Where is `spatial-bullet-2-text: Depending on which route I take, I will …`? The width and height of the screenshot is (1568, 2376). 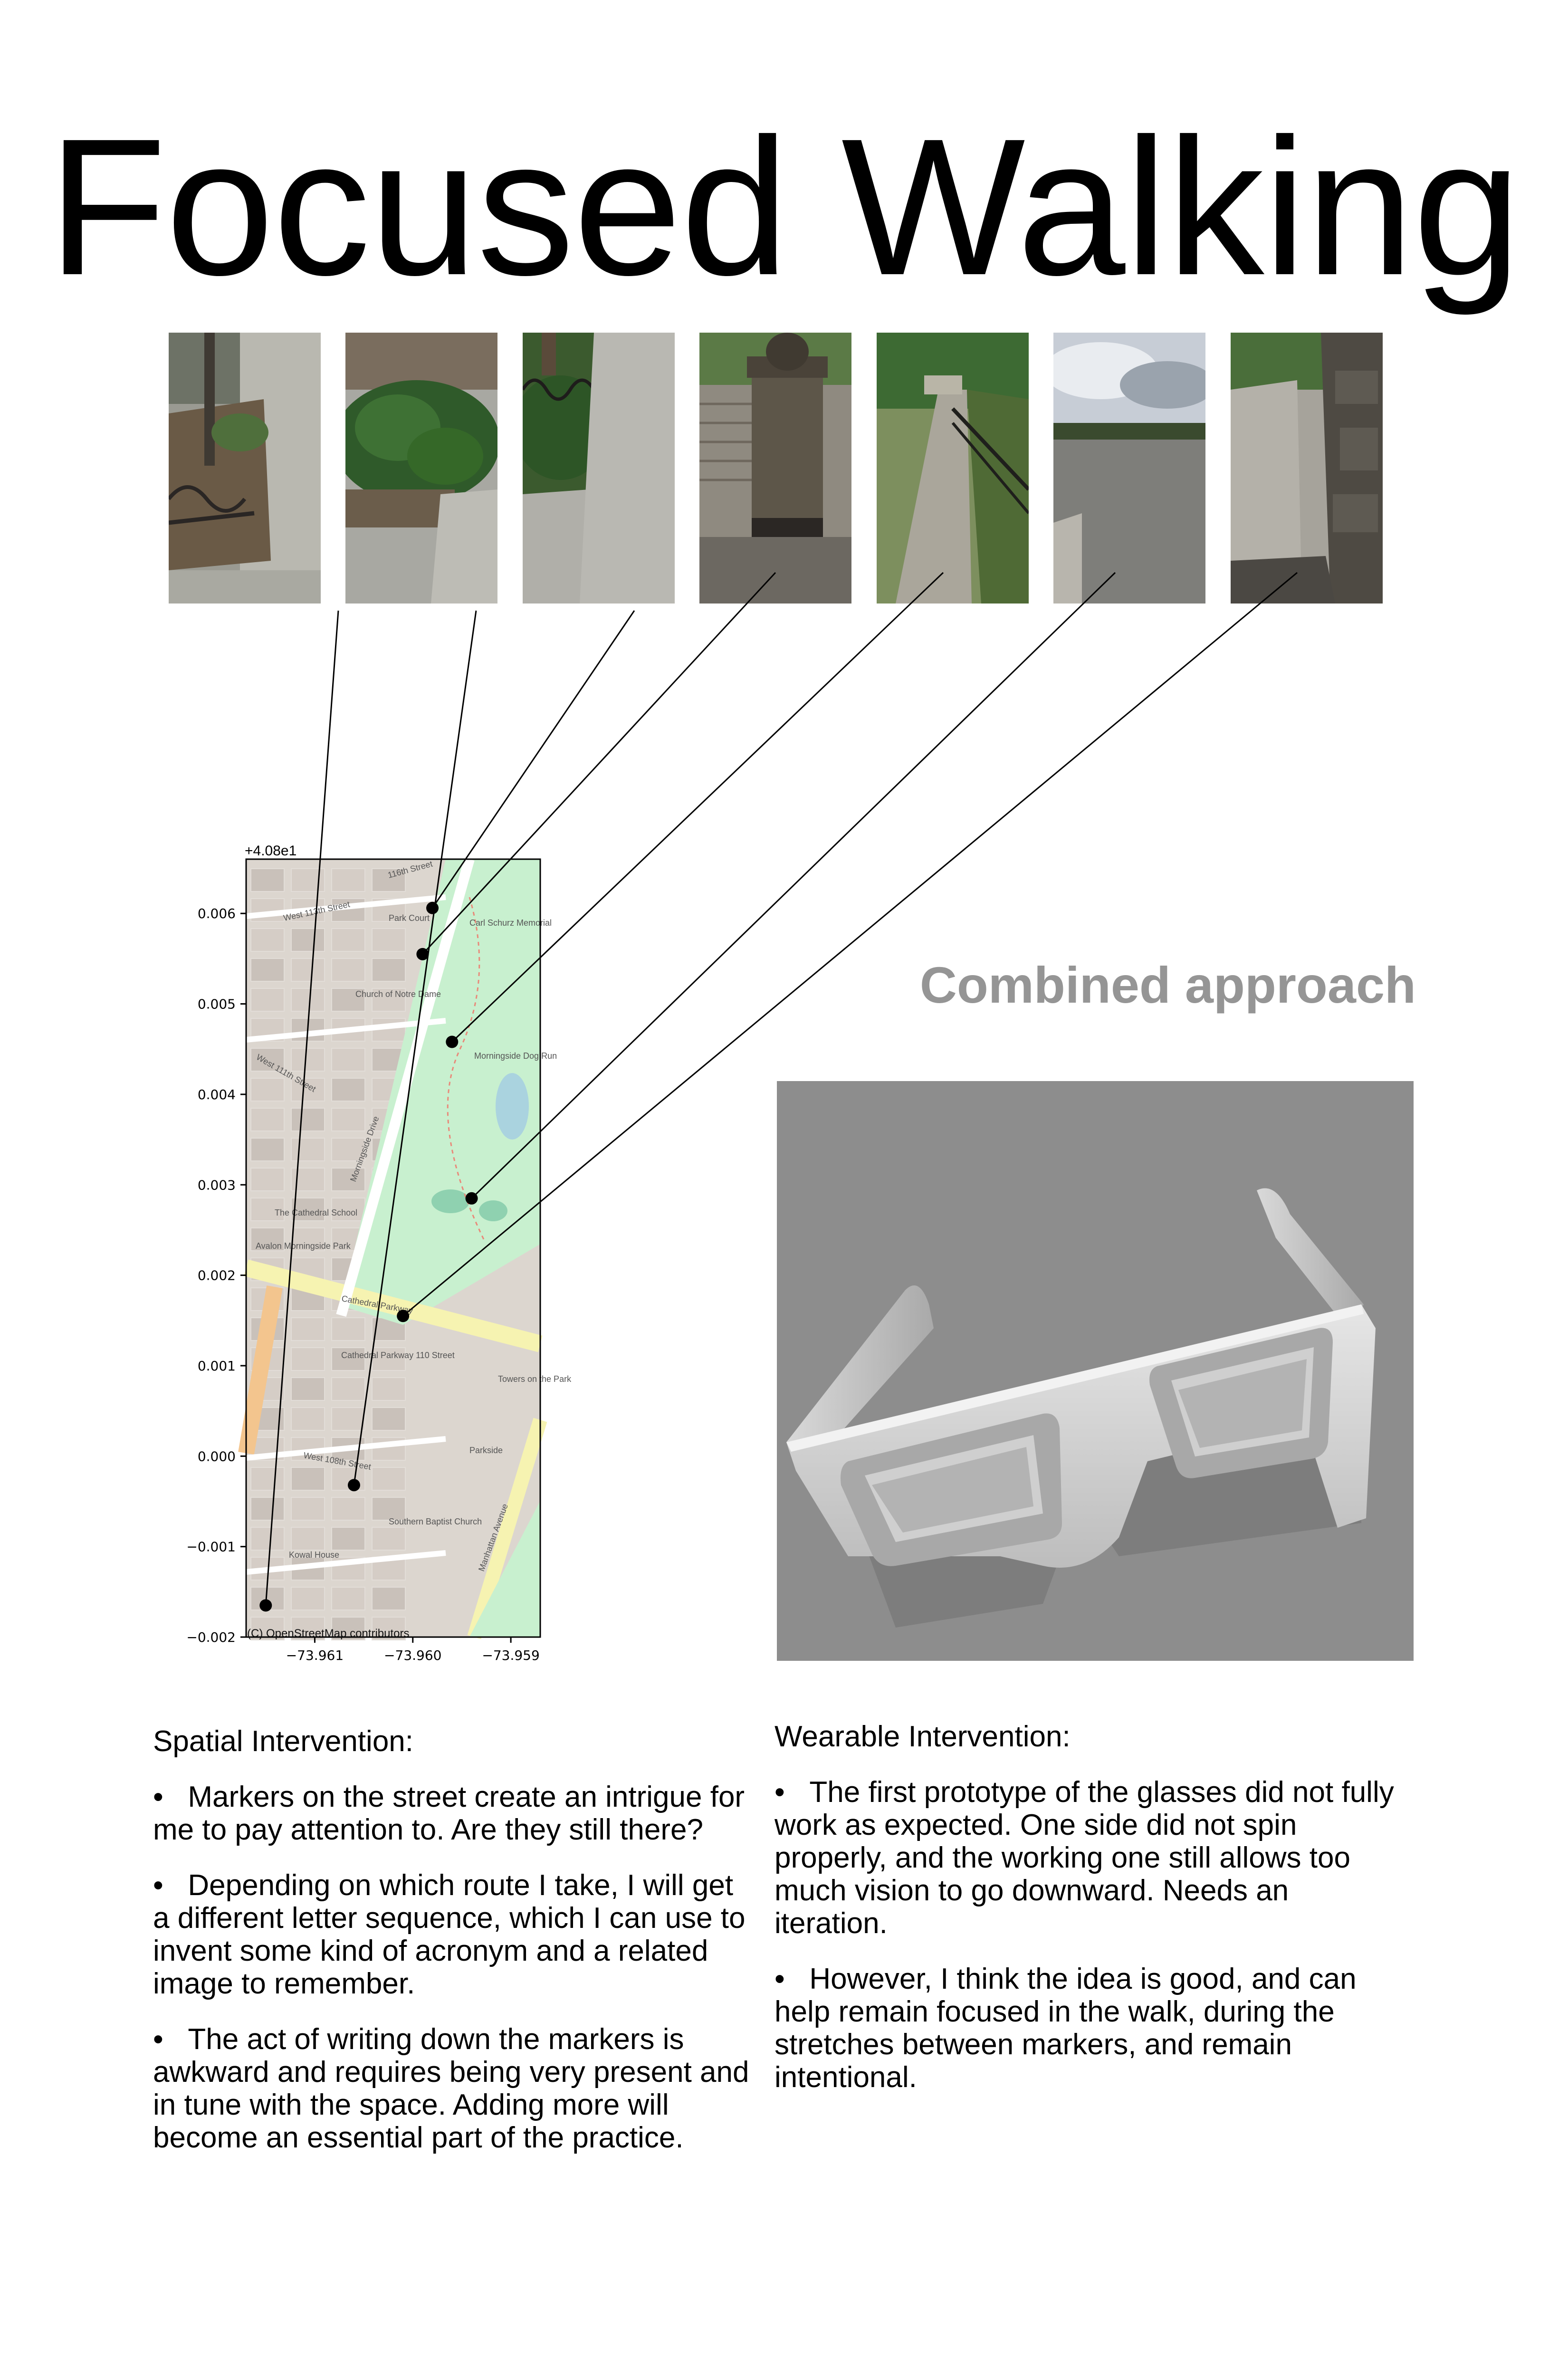
spatial-bullet-2-text: Depending on which route I take, I will … is located at coordinates (449, 1934).